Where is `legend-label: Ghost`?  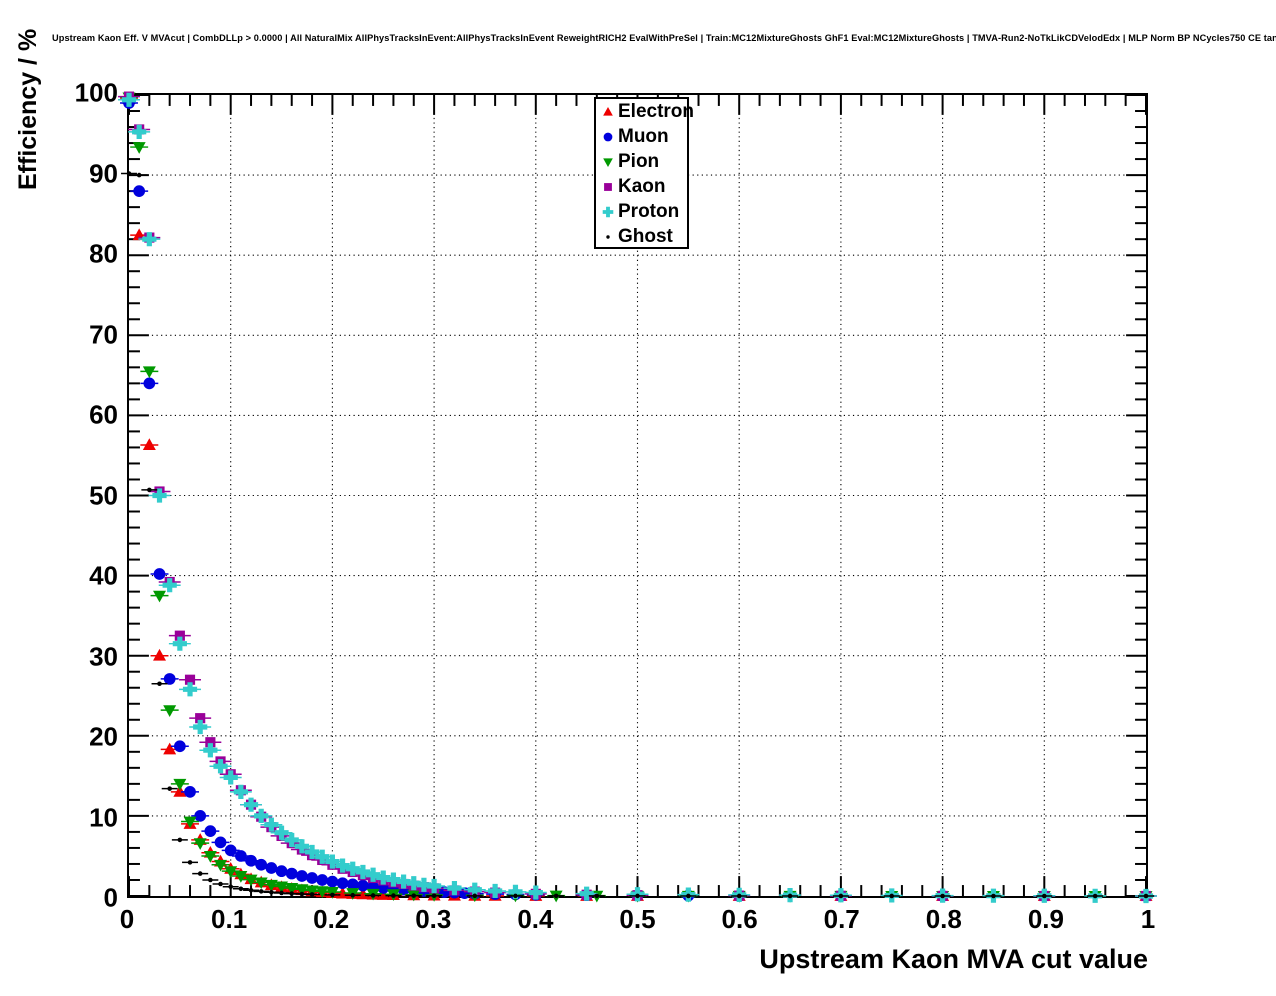
legend-label: Ghost is located at coordinates (645, 236).